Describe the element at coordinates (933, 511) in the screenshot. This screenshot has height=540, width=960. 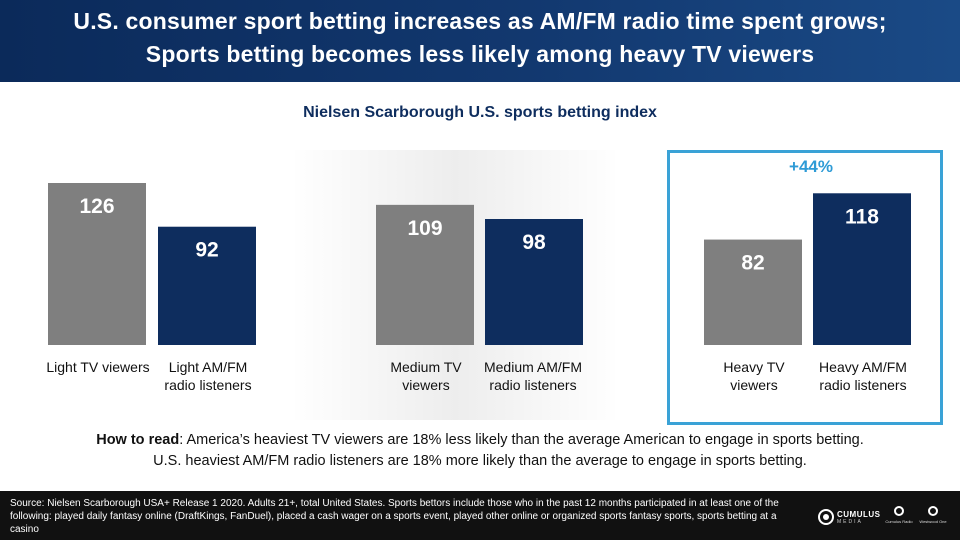
I see `westwood-one-logo-icon` at that location.